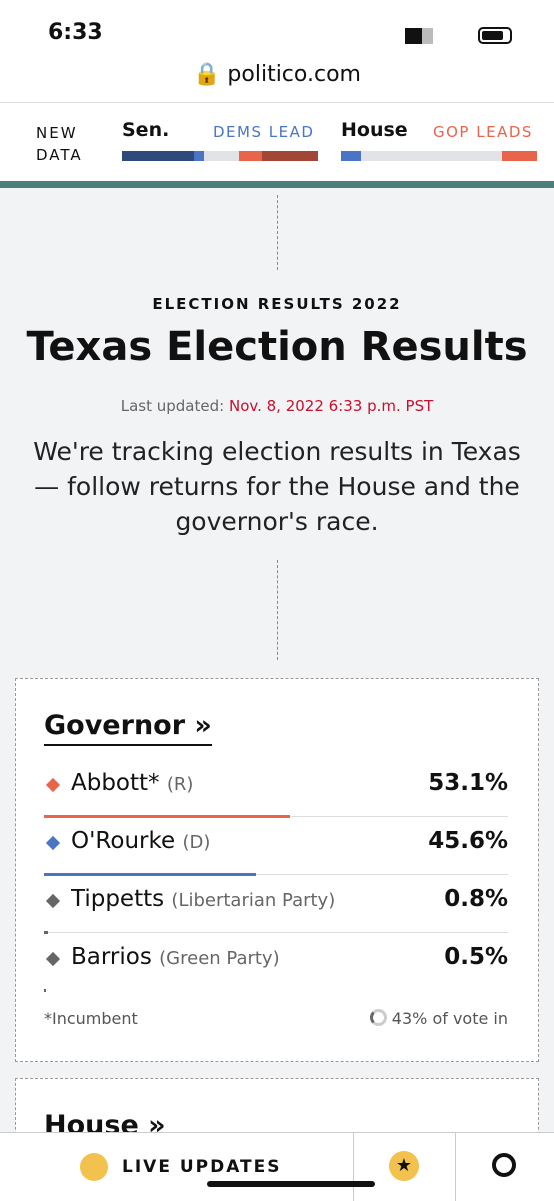 Image resolution: width=554 pixels, height=1201 pixels. I want to click on search-button, so click(504, 1165).